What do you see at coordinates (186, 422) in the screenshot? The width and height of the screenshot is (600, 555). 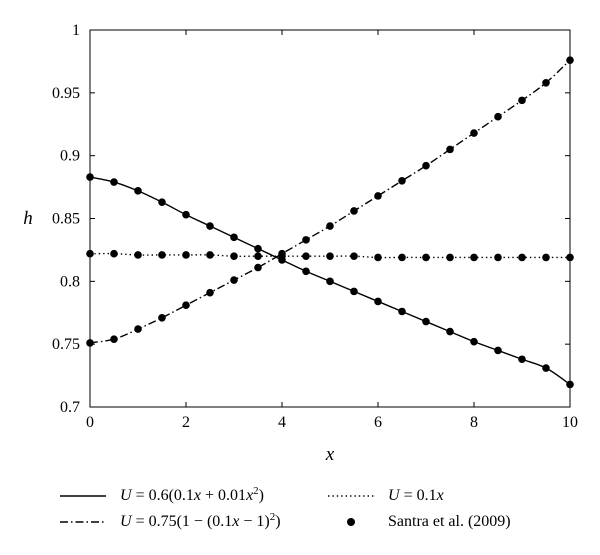 I see `x-tick-label: 2` at bounding box center [186, 422].